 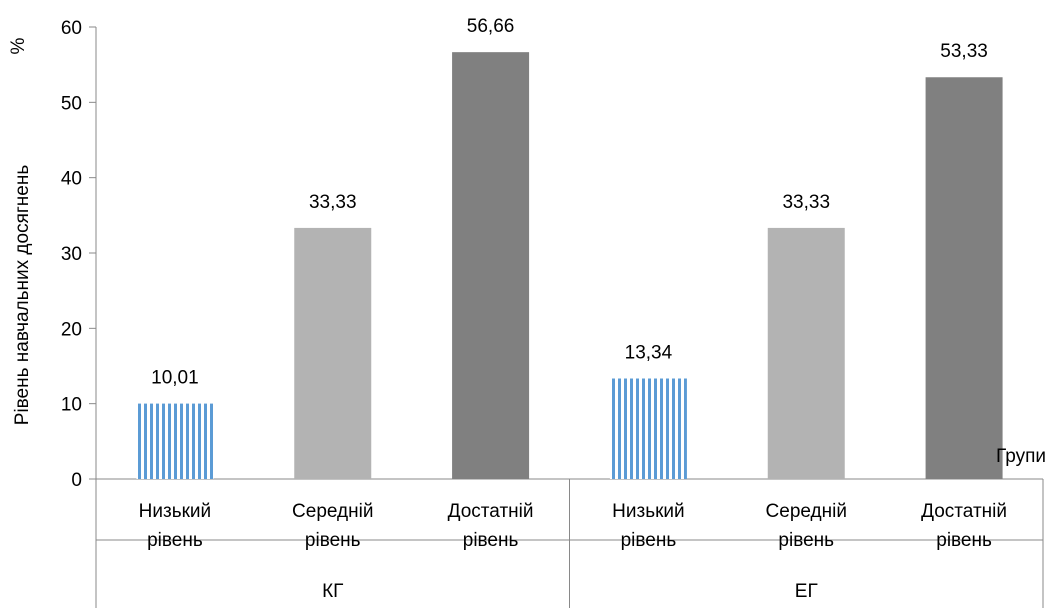 What do you see at coordinates (1021, 456) in the screenshot?
I see `x-axis-title: Групи` at bounding box center [1021, 456].